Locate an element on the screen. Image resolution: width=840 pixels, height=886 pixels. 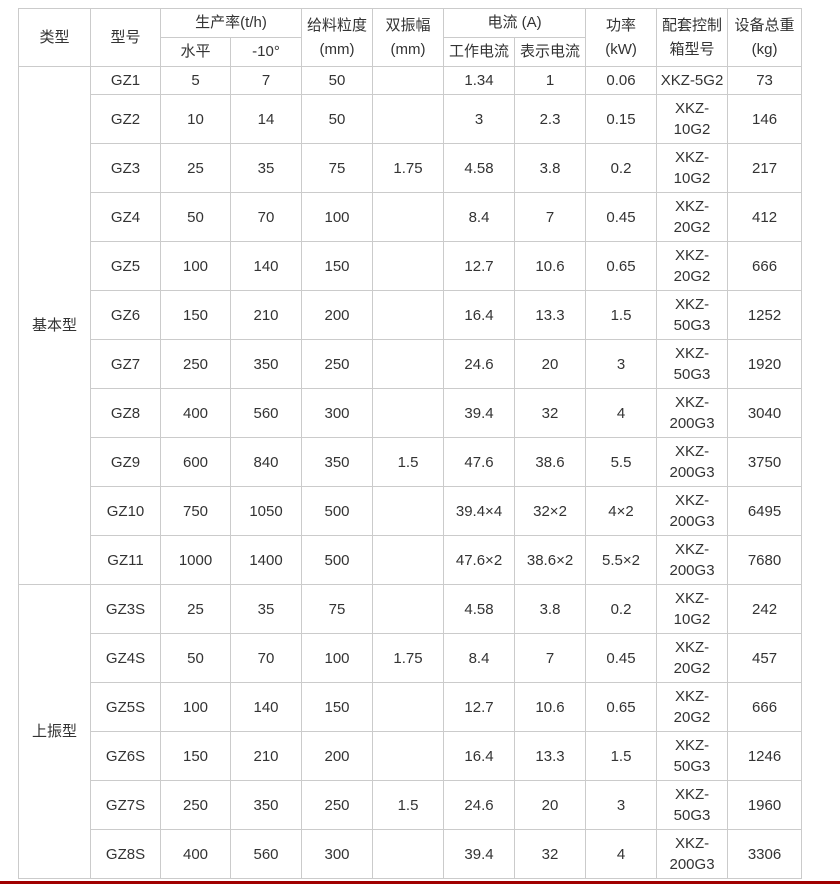
bottom-accent-line is located at coordinates (420, 882).